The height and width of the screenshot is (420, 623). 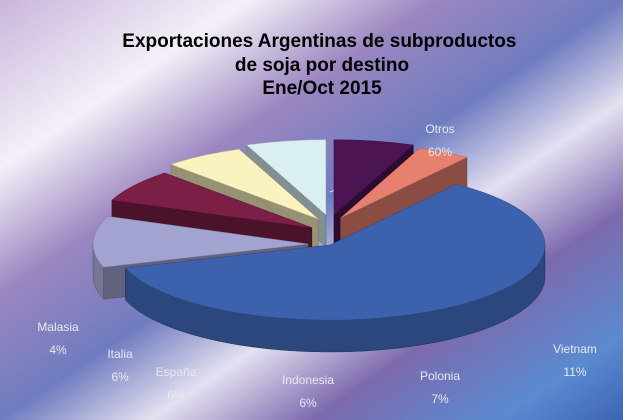 I want to click on value-label: 4%, so click(x=58, y=350).